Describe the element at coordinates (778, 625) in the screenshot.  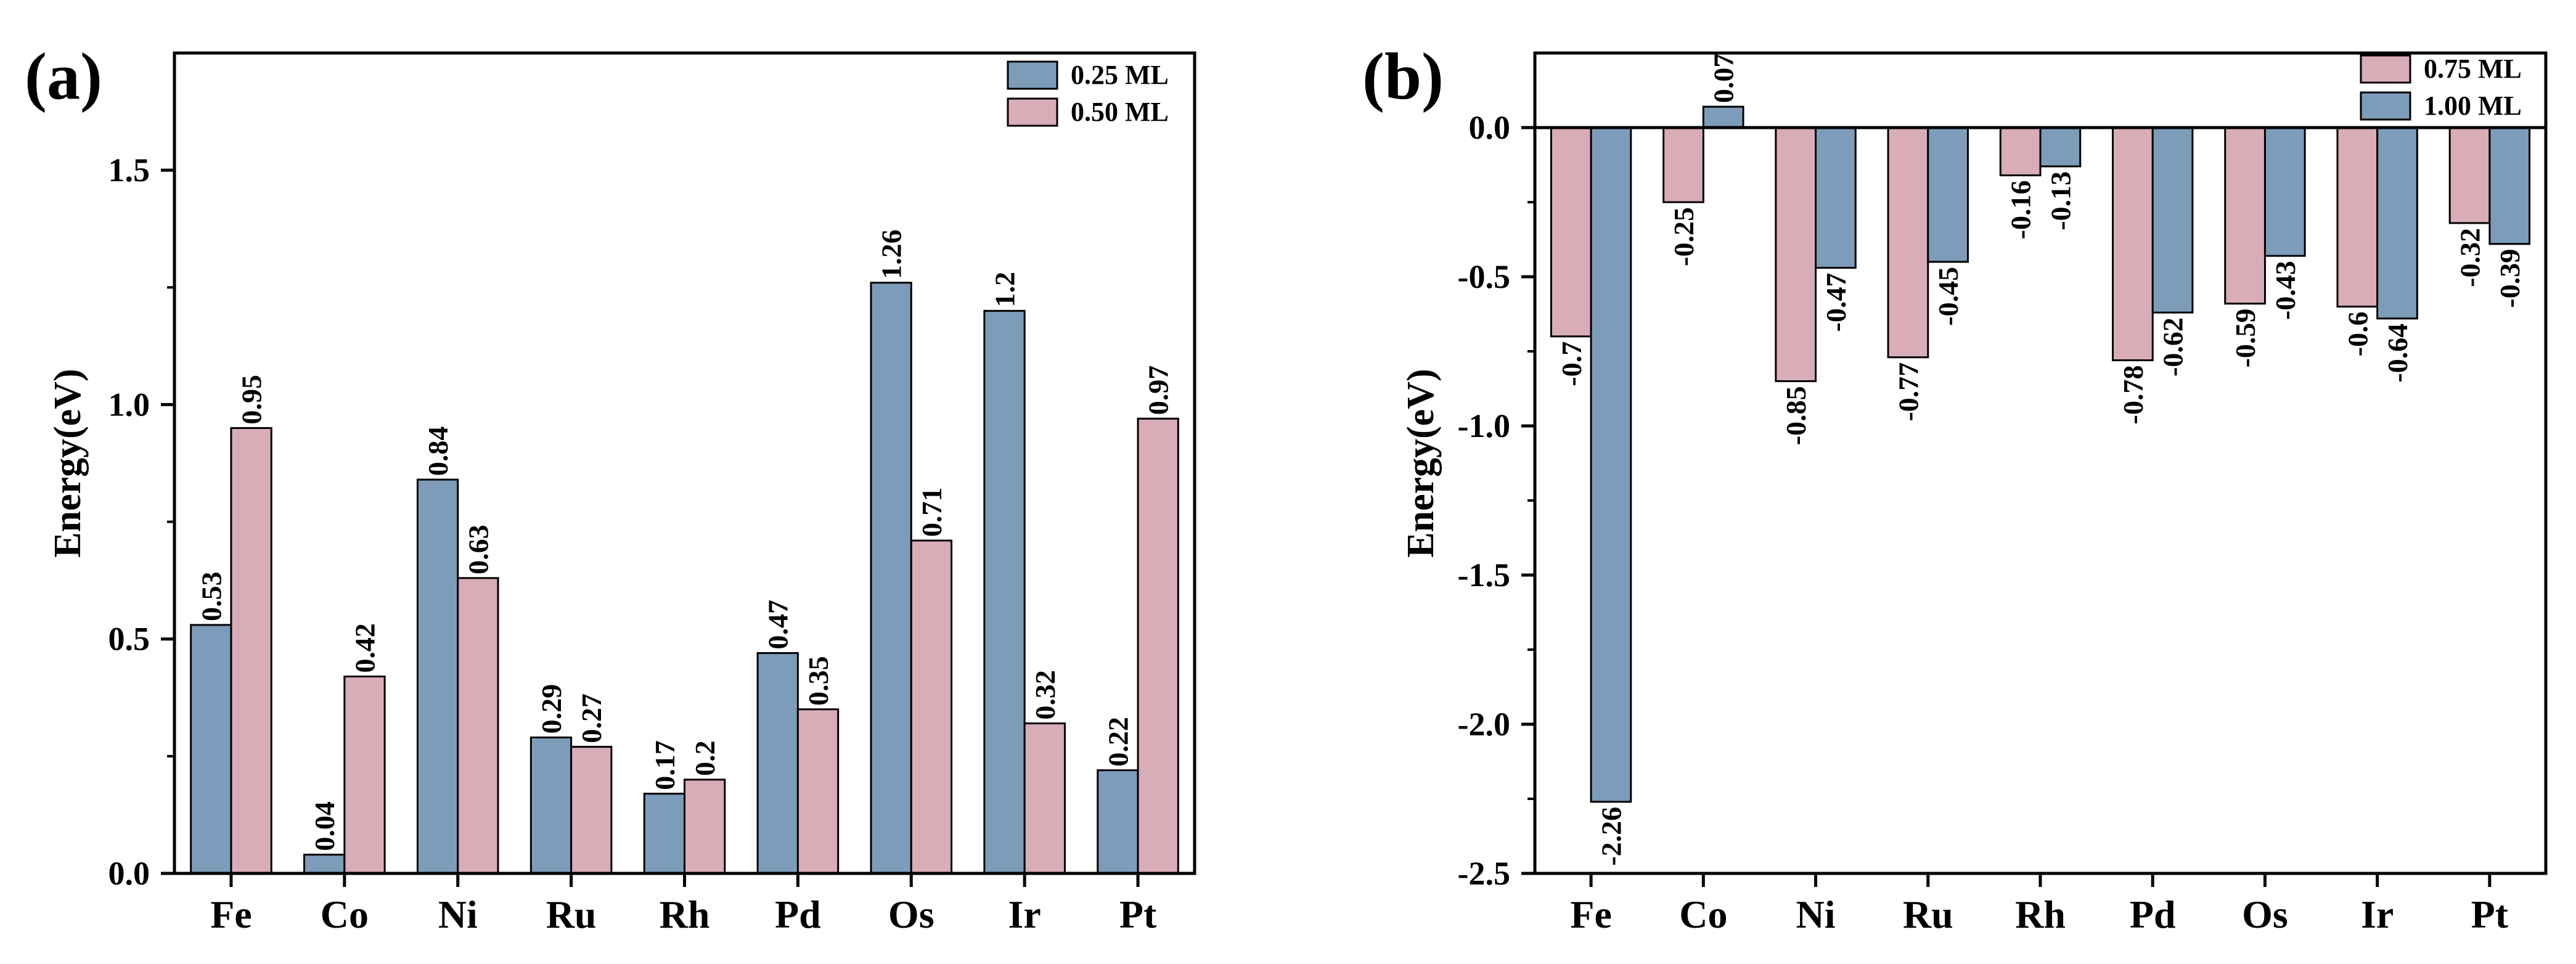
I see `data-label: 0.47` at that location.